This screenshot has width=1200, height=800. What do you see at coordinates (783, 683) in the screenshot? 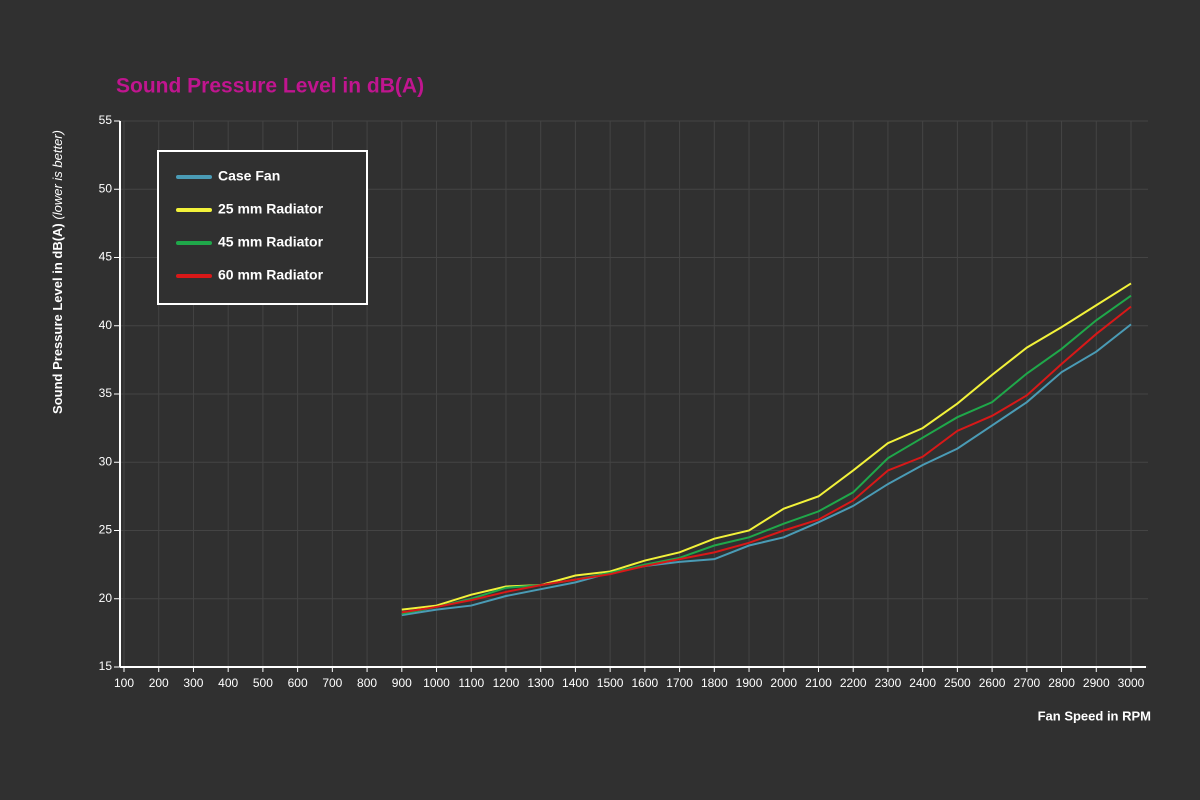
I see `x-tick-label: 2000` at bounding box center [783, 683].